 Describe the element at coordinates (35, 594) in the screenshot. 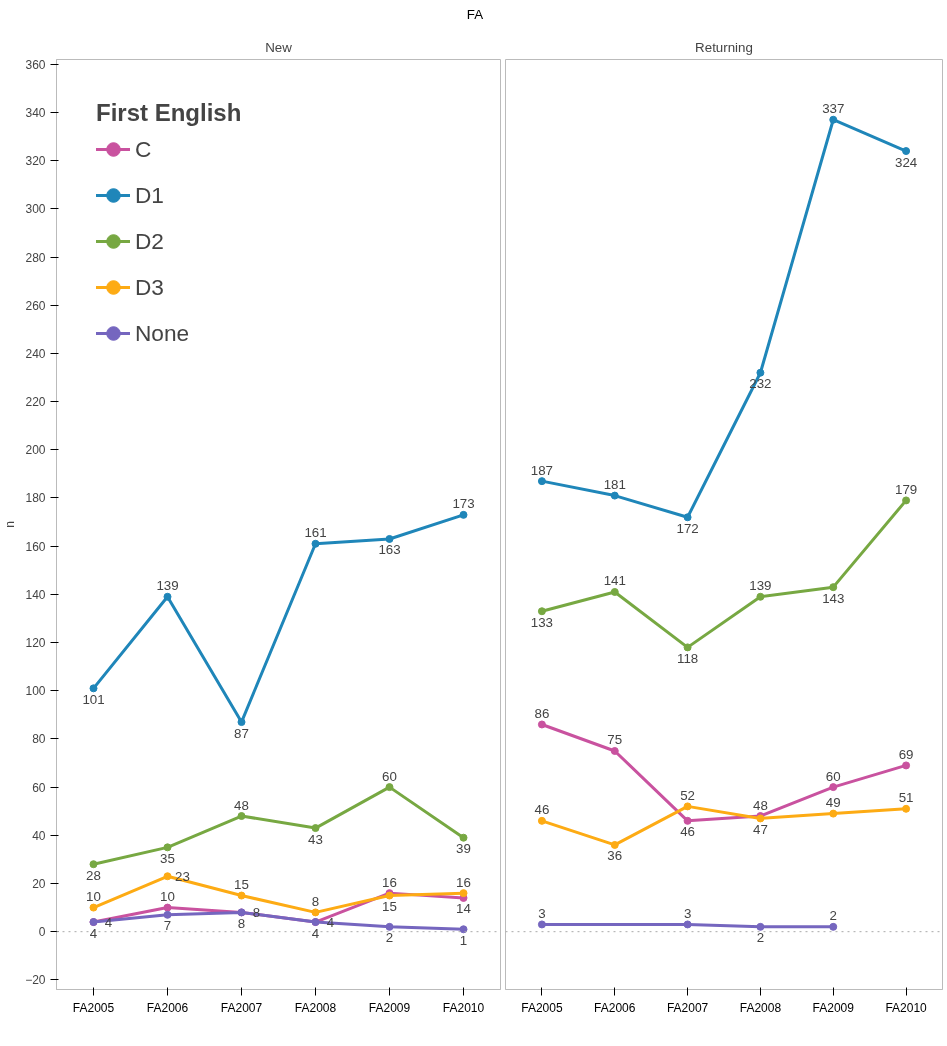

I see `y-tick-label: 140` at that location.